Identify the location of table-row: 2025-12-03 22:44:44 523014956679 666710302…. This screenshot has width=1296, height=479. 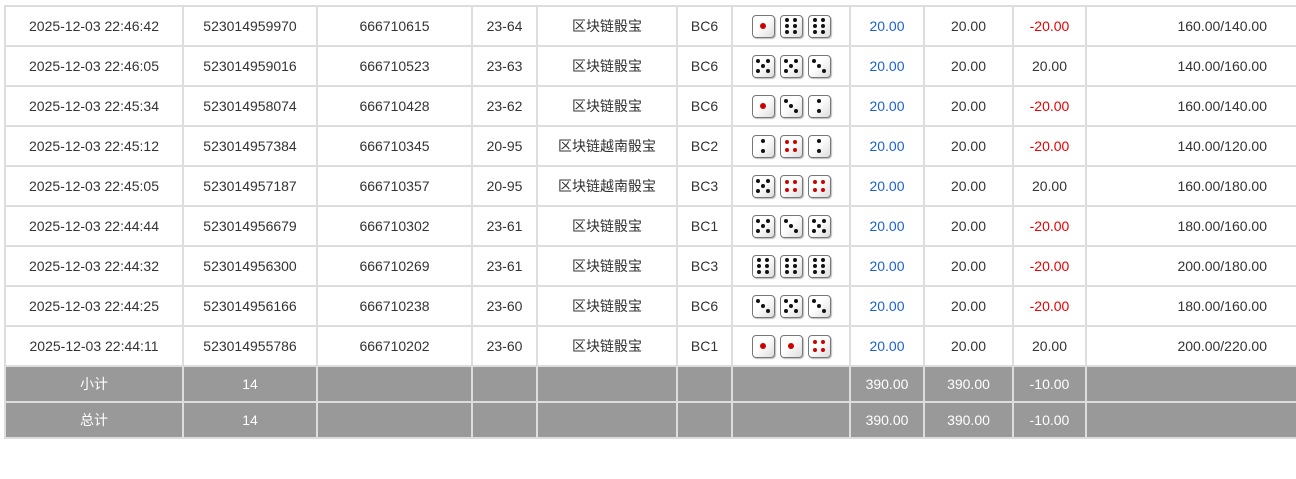
(650, 226).